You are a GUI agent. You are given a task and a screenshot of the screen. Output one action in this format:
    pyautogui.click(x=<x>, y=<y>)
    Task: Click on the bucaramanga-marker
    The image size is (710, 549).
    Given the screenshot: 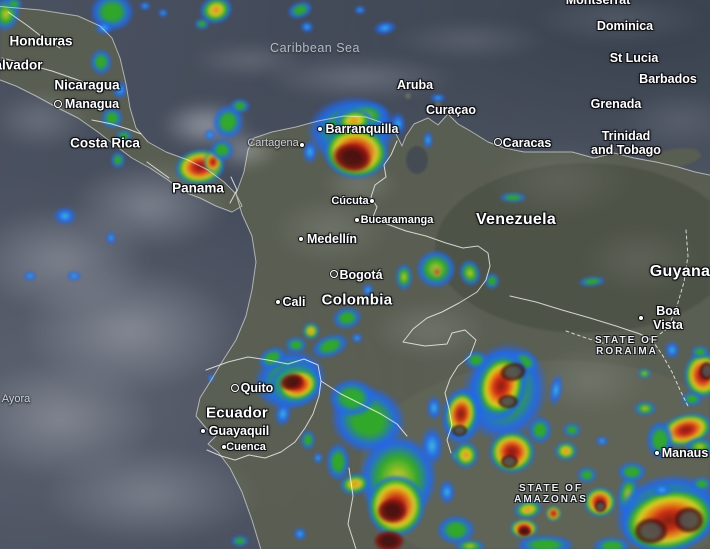 What is the action you would take?
    pyautogui.click(x=357, y=220)
    